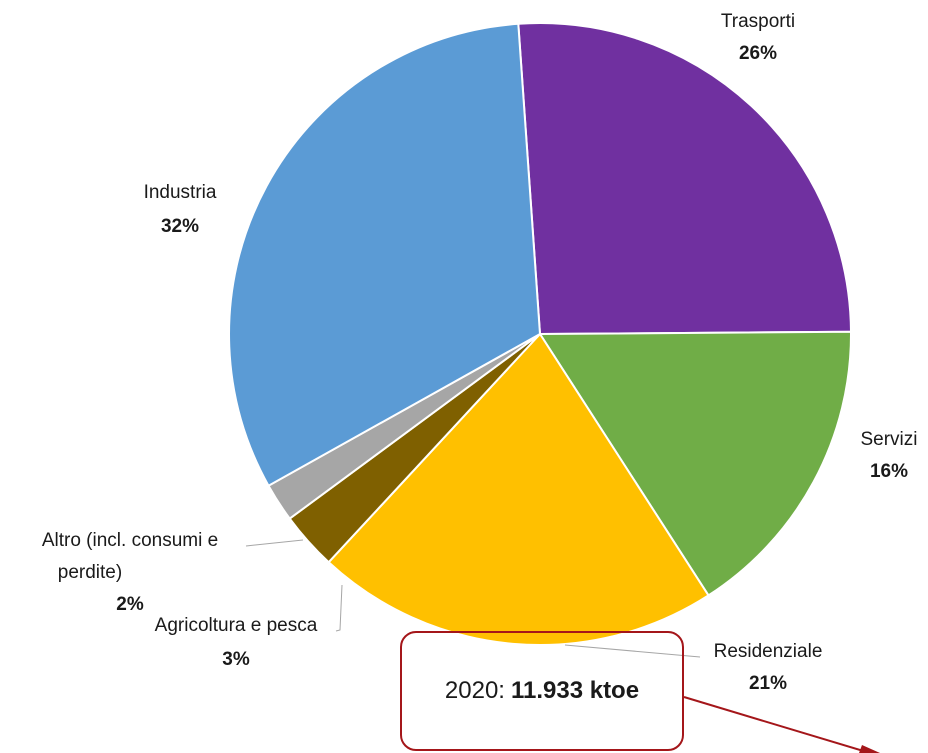  What do you see at coordinates (869, 749) in the screenshot?
I see `annotation-arrowhead` at bounding box center [869, 749].